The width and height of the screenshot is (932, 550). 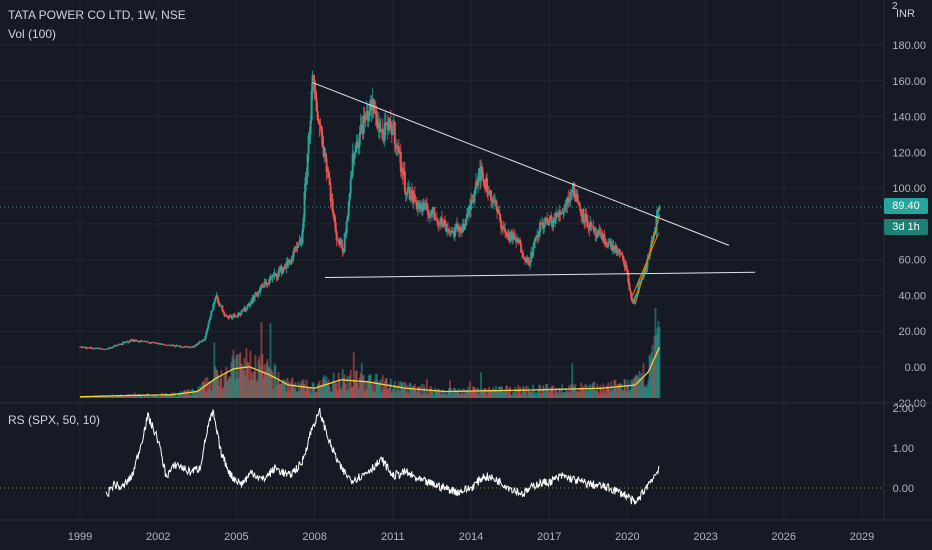 What do you see at coordinates (97, 15) in the screenshot?
I see `symbol-title: TATA POWER CO LTD, 1W, NSE` at bounding box center [97, 15].